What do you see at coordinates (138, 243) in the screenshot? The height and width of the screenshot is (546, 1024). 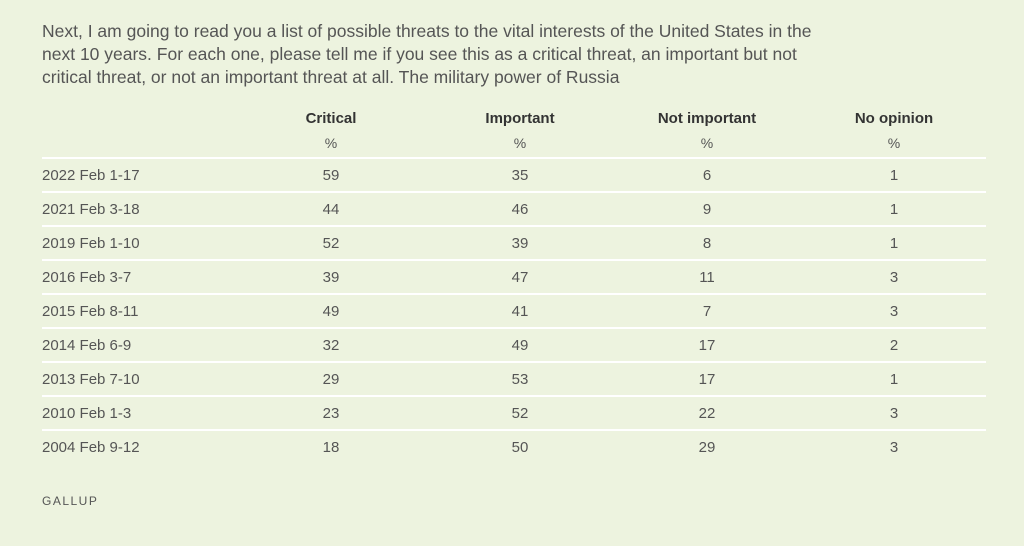 I see `row-label: 2019 Feb 1-10` at bounding box center [138, 243].